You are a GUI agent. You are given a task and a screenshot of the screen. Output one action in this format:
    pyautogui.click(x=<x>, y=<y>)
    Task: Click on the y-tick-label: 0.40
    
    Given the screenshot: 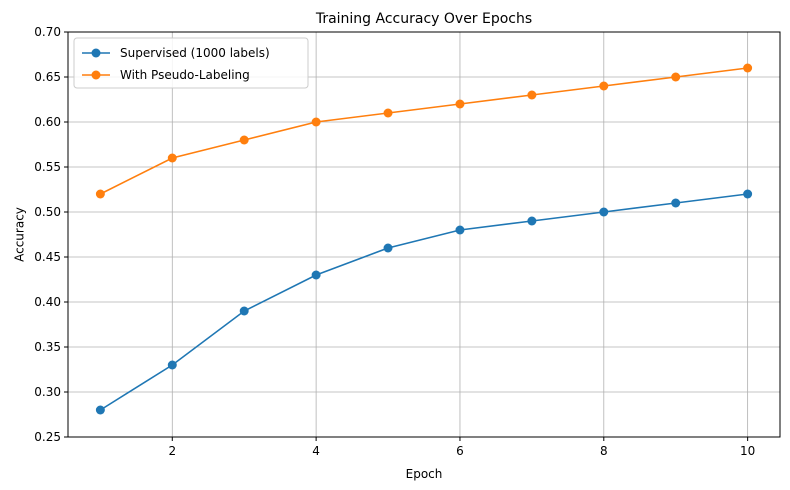 What is the action you would take?
    pyautogui.click(x=47, y=302)
    